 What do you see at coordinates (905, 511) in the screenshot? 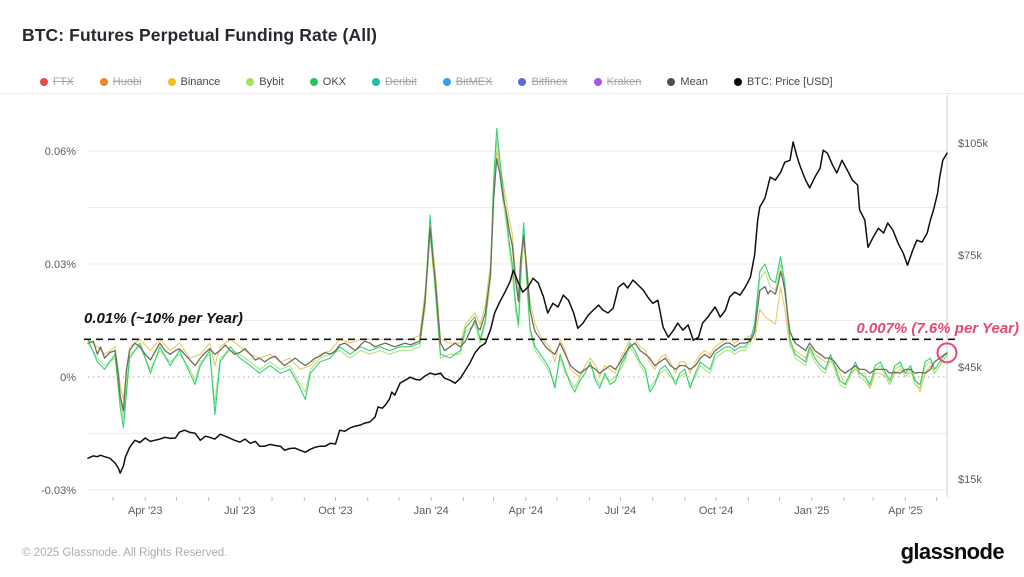
I see `x-tick-label: Apr '25` at bounding box center [905, 511].